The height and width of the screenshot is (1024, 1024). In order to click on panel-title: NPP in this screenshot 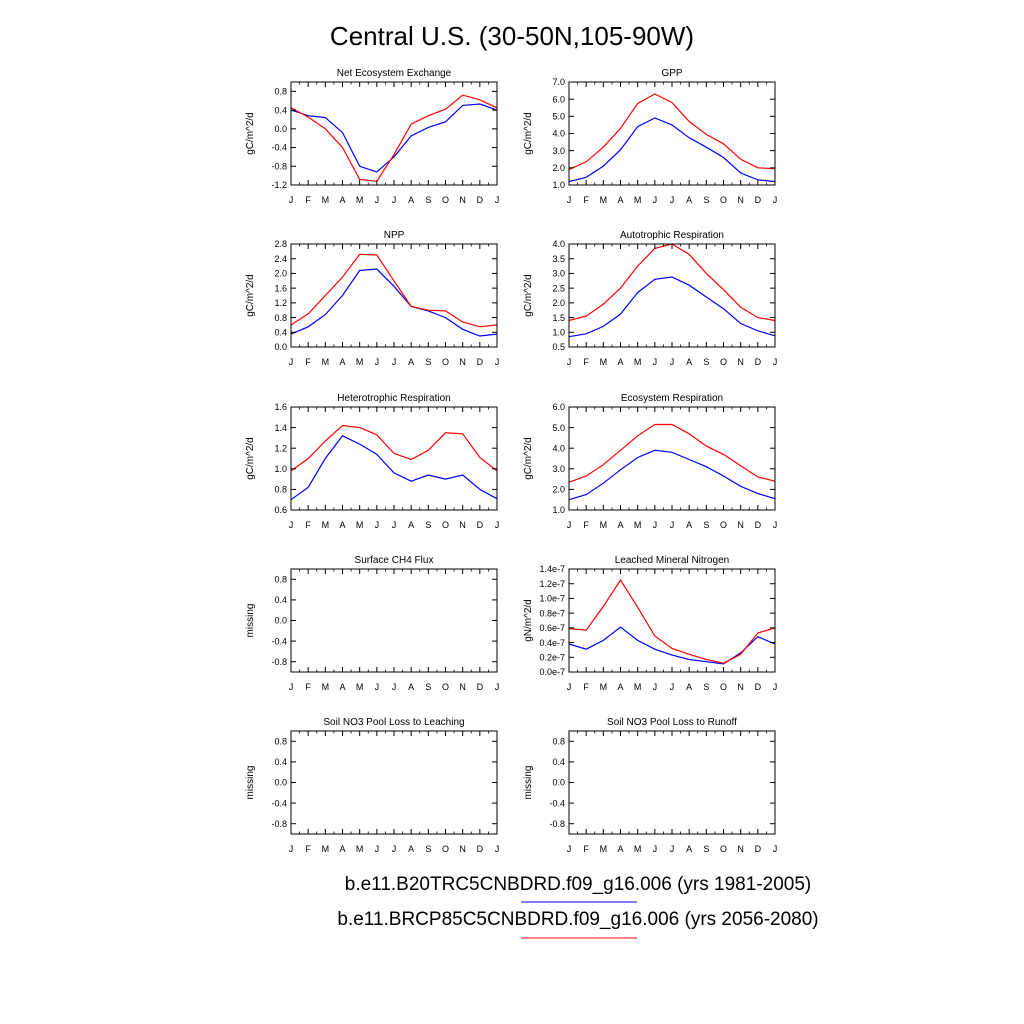, I will do `click(394, 235)`.